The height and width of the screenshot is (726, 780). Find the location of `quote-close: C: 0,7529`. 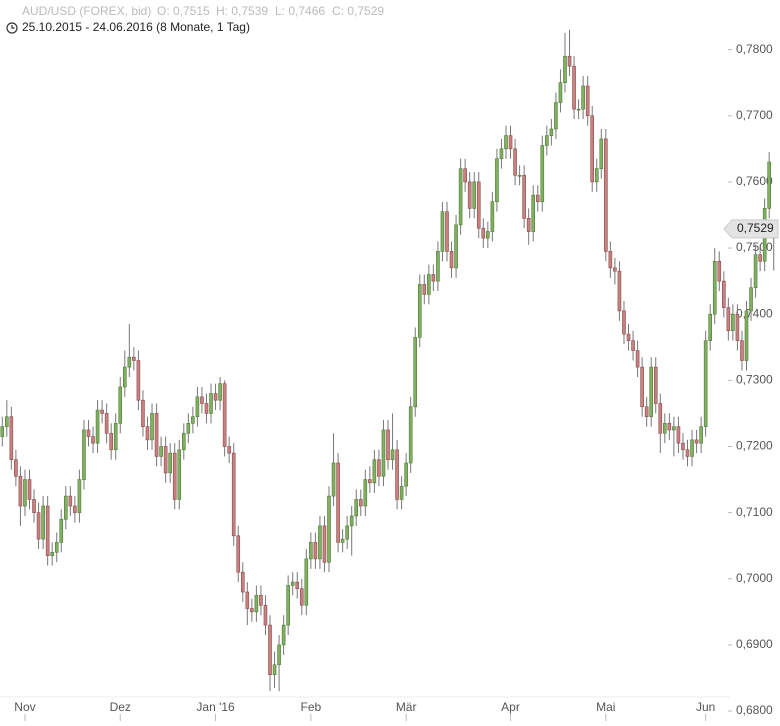

quote-close: C: 0,7529 is located at coordinates (358, 11).